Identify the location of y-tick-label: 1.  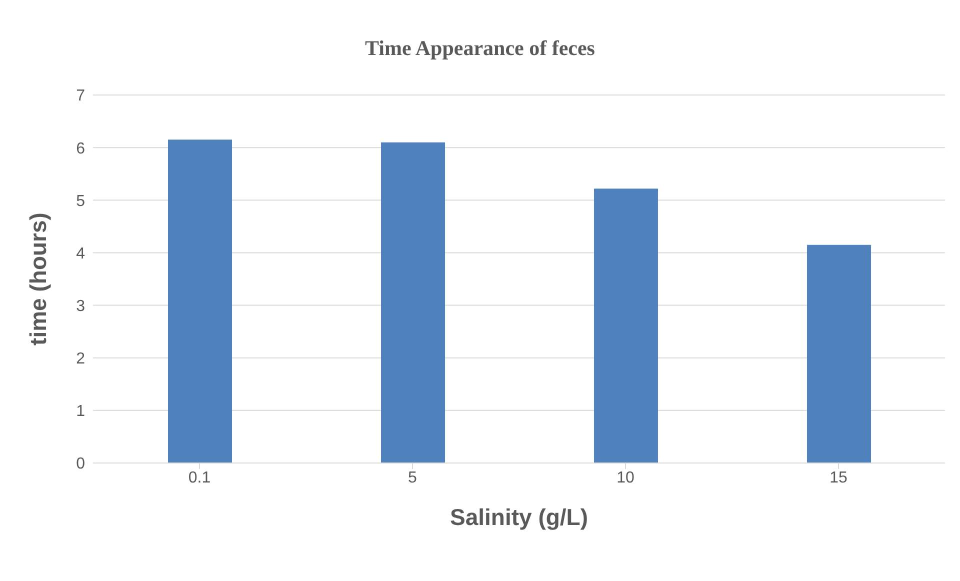
(81, 411).